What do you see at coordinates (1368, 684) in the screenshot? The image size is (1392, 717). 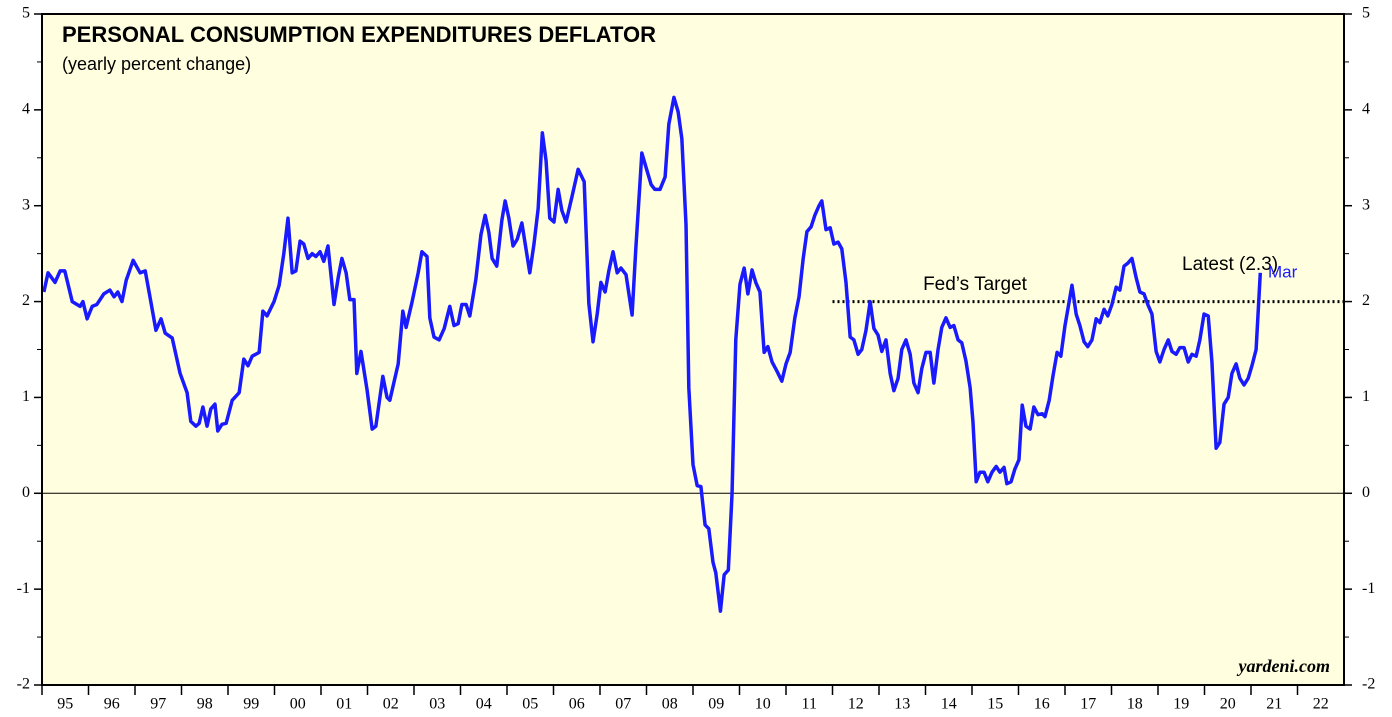 I see `y2-tick-label: -2` at bounding box center [1368, 684].